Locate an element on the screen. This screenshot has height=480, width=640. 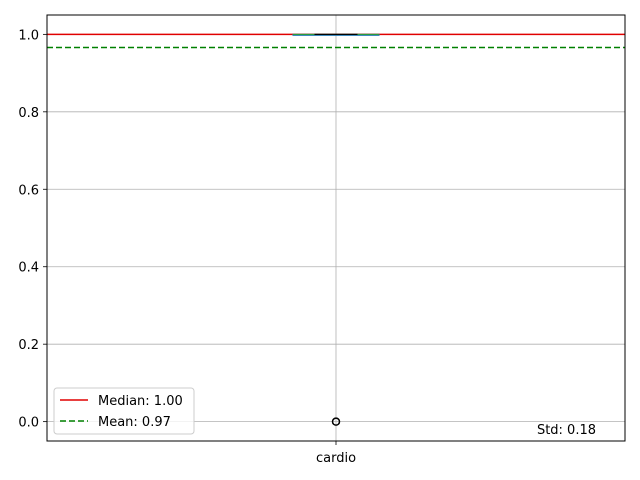
legend-box is located at coordinates (124, 411).